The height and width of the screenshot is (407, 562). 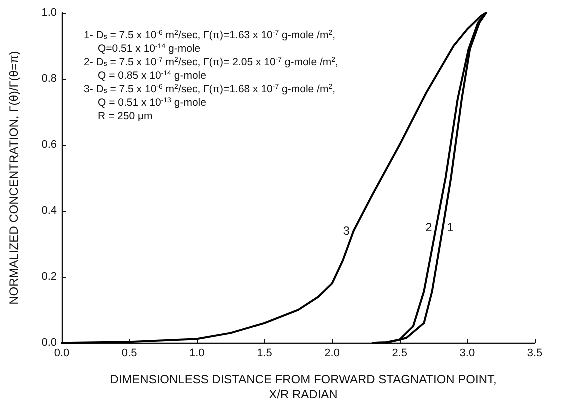 I want to click on y-tick-label: 0.0, so click(x=49, y=343).